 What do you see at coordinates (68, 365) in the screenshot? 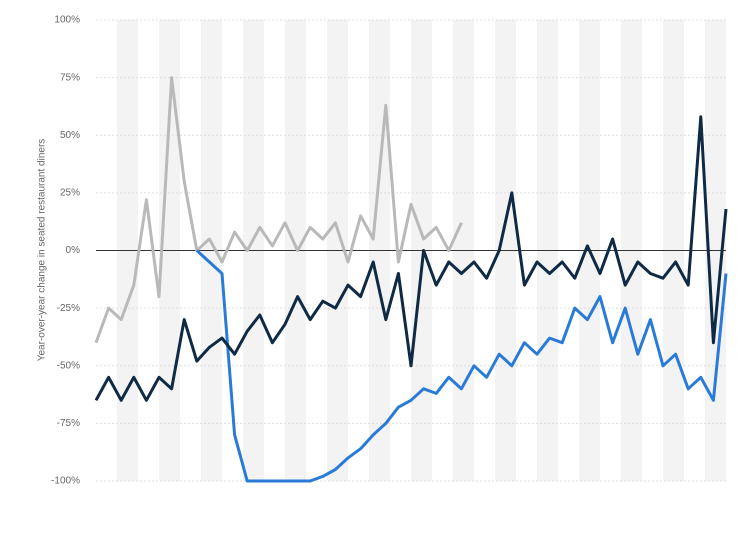
I see `y-tick-label: -50%` at bounding box center [68, 365].